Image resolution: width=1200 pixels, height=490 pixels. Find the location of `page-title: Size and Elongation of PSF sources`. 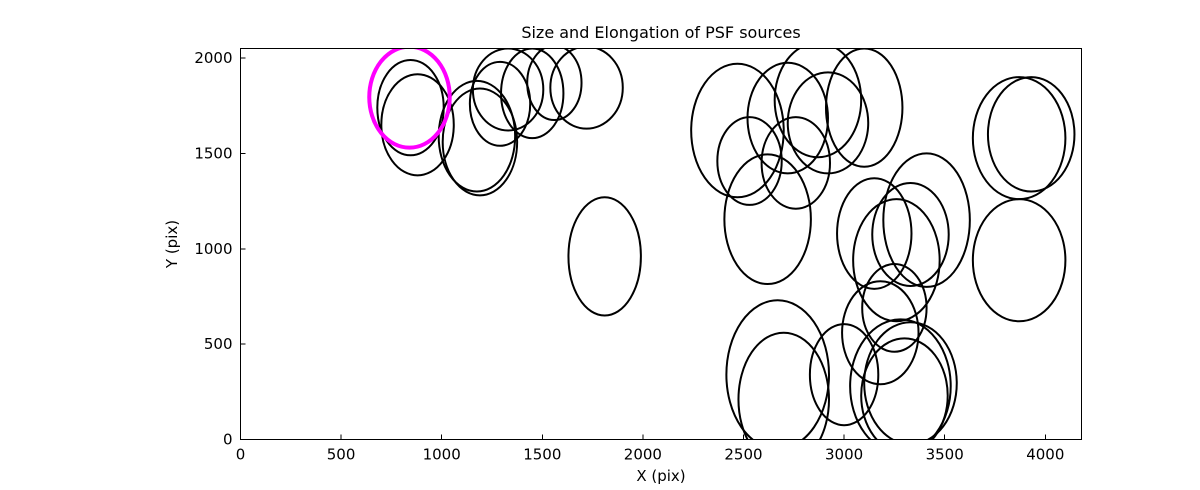

page-title: Size and Elongation of PSF sources is located at coordinates (660, 32).